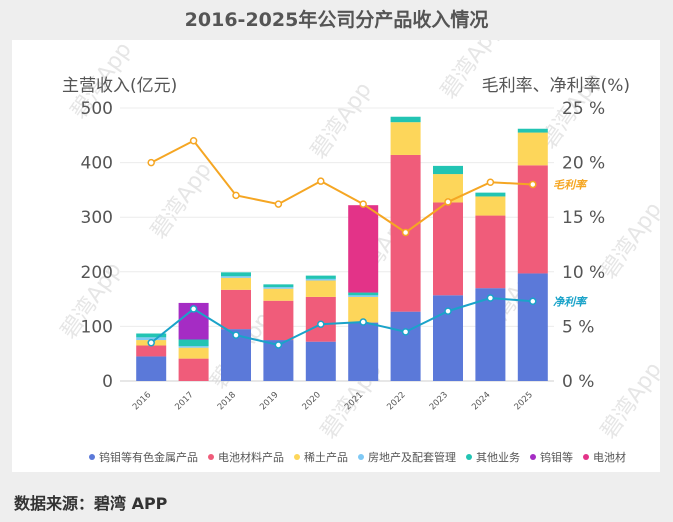 The image size is (673, 522). Describe the element at coordinates (583, 109) in the screenshot. I see `right-tick-label: 25 %` at that location.